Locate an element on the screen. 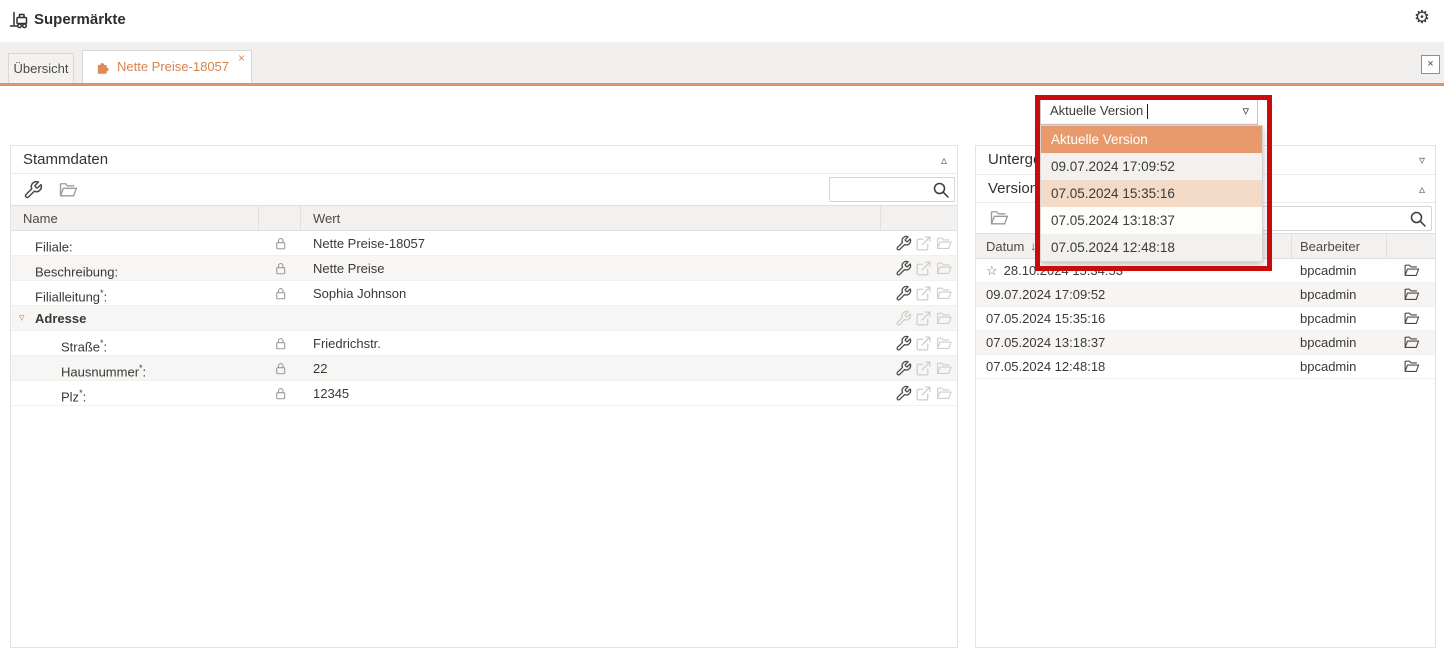 The height and width of the screenshot is (650, 1444). version-row: 07.05.2024 12:48:18 bpcadmin is located at coordinates (1205, 367).